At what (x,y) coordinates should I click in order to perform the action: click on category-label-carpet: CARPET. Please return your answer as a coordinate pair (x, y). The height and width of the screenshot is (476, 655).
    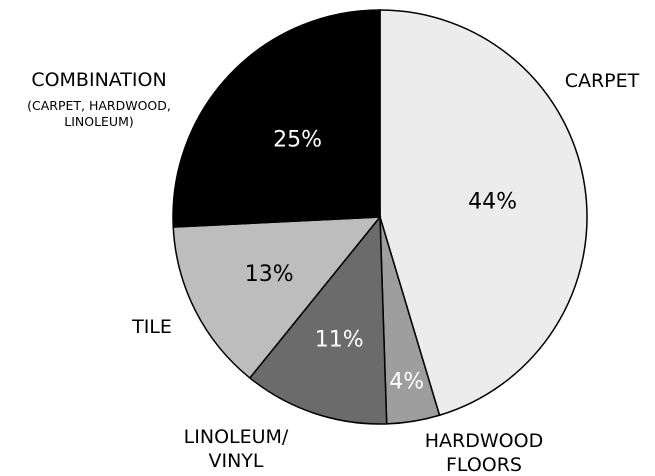
    Looking at the image, I should click on (602, 81).